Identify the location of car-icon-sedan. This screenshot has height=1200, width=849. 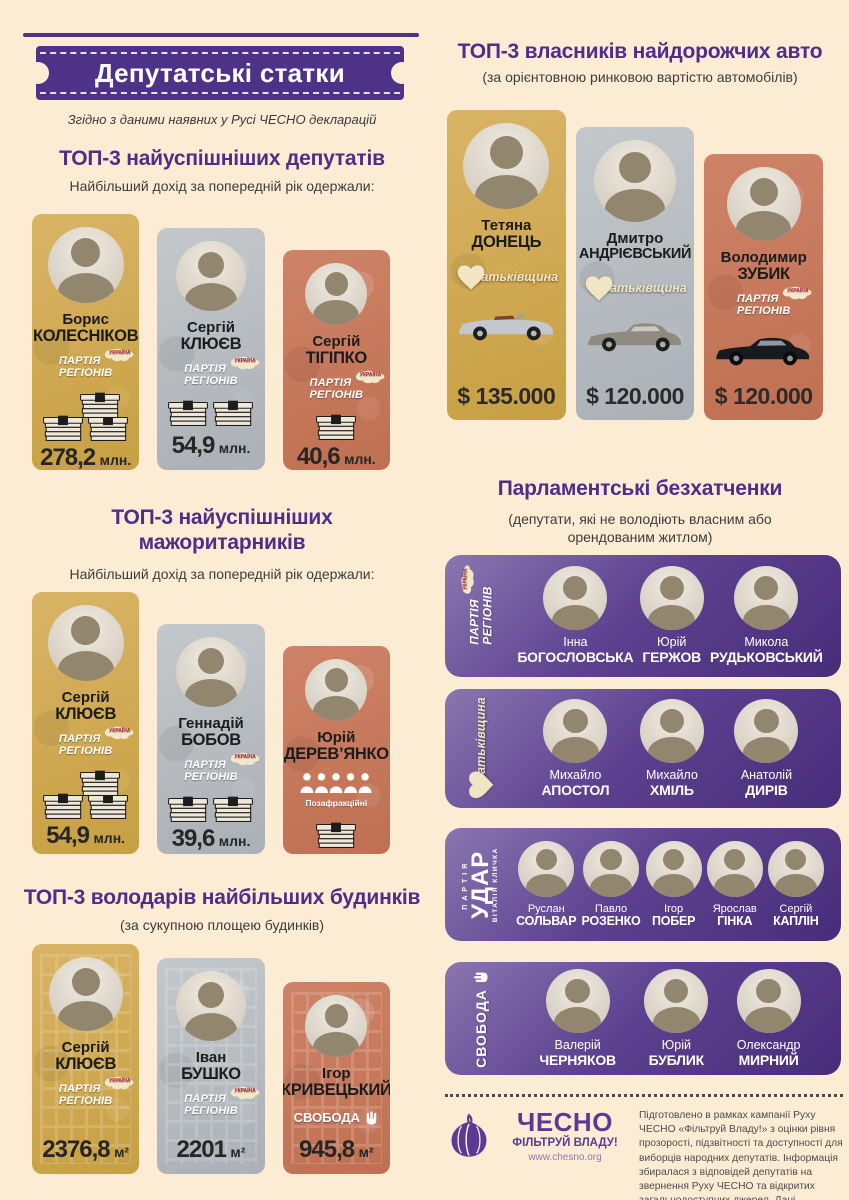
(764, 348).